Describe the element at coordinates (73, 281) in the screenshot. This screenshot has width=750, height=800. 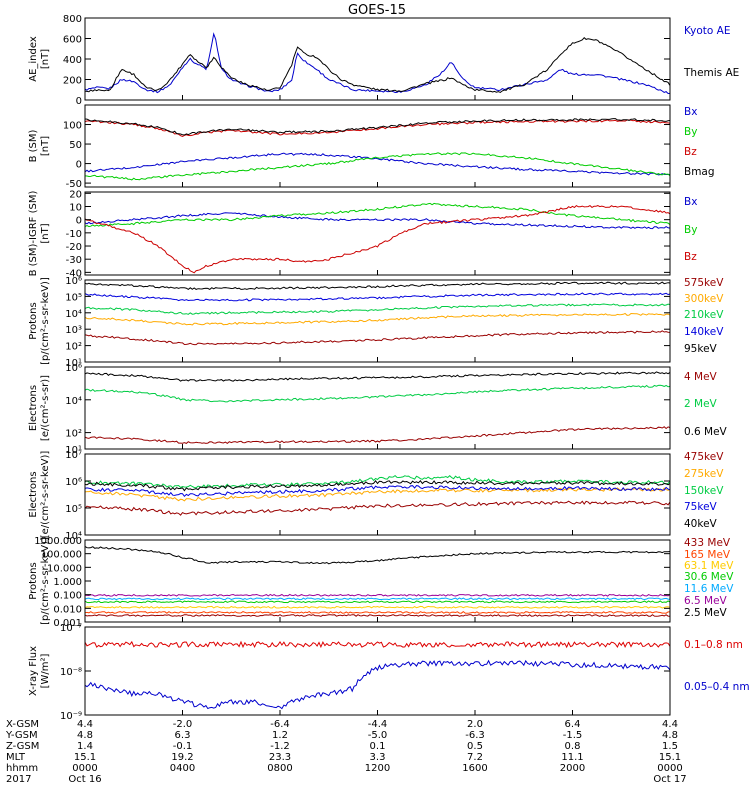
I see `y-tick-label-protons-low-5: 10⁶` at that location.